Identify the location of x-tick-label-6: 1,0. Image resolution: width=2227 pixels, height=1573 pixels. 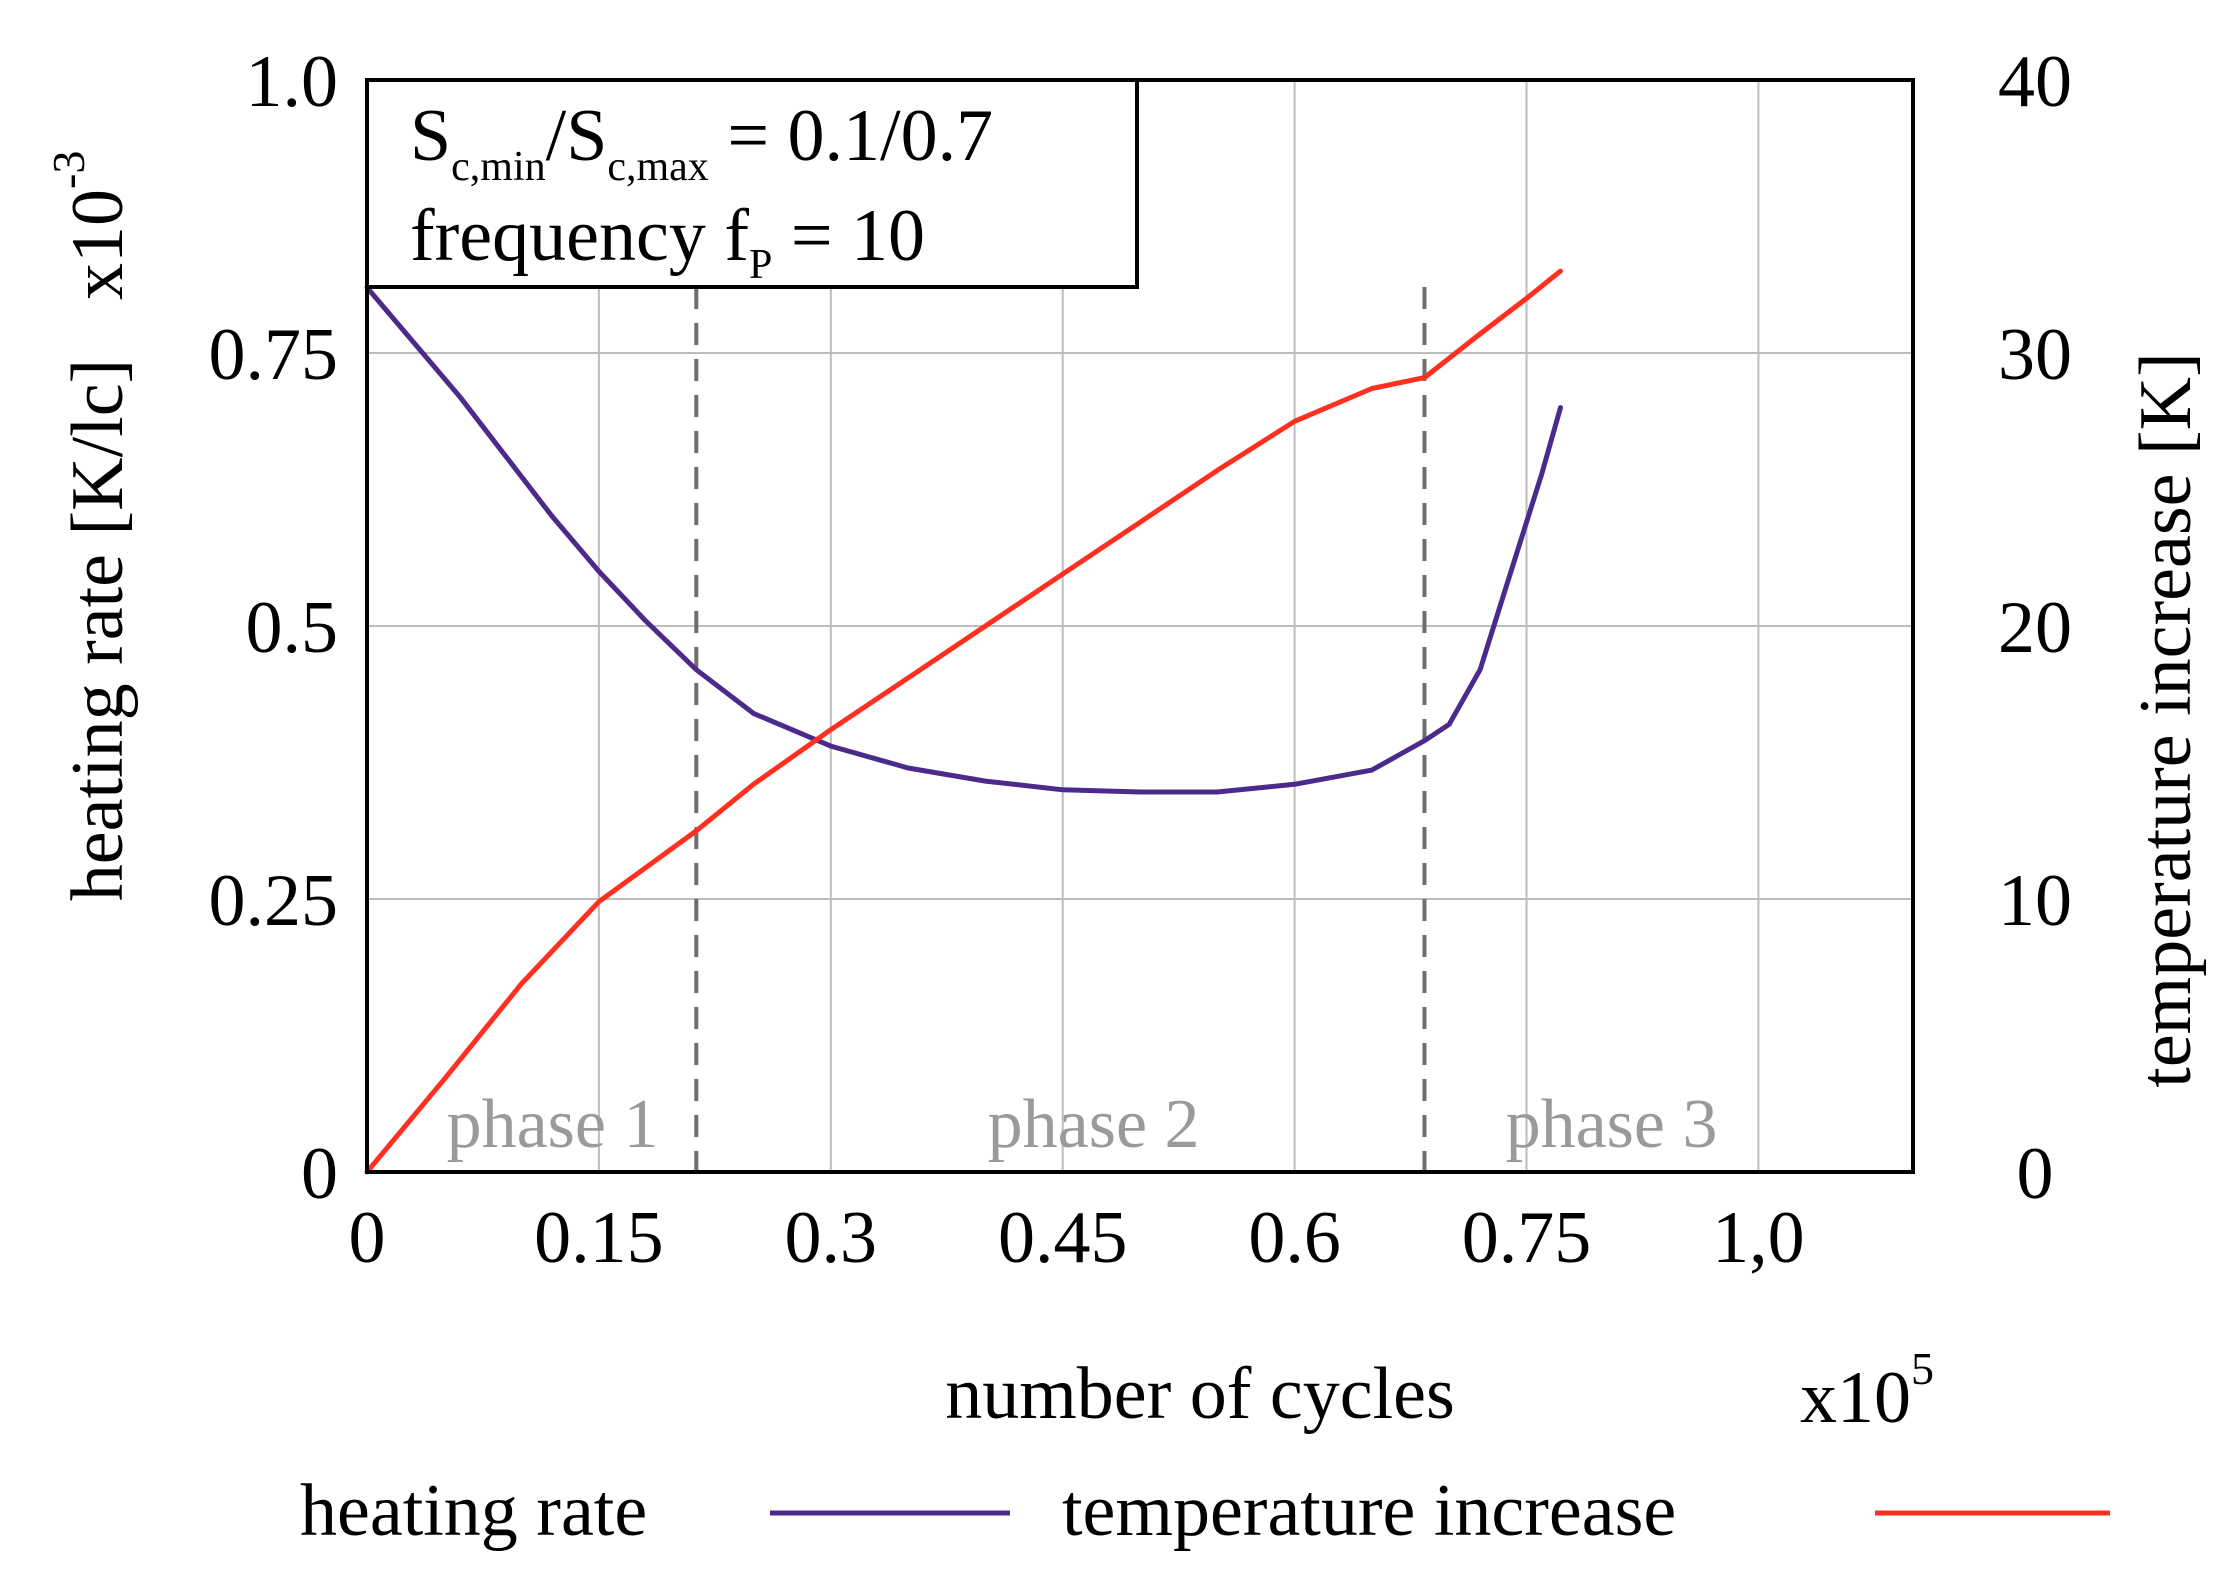
(1758, 1238).